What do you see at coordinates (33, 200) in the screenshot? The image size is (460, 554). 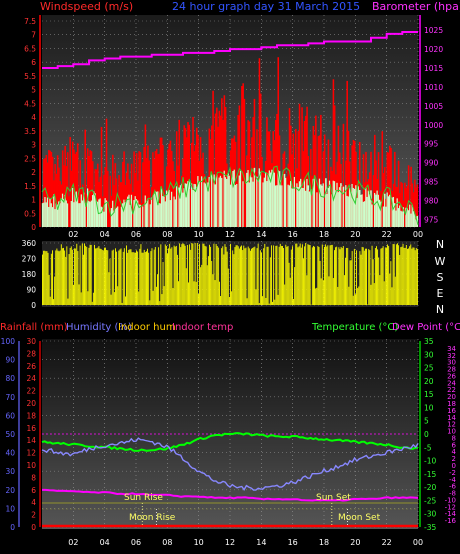 I see `wind-tick-label: 1` at bounding box center [33, 200].